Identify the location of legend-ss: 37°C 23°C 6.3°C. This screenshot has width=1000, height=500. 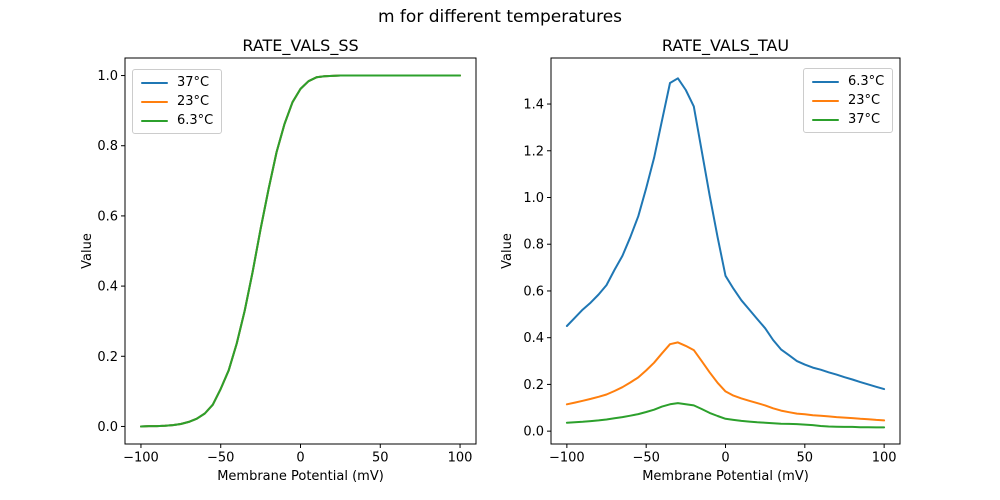
(177, 101).